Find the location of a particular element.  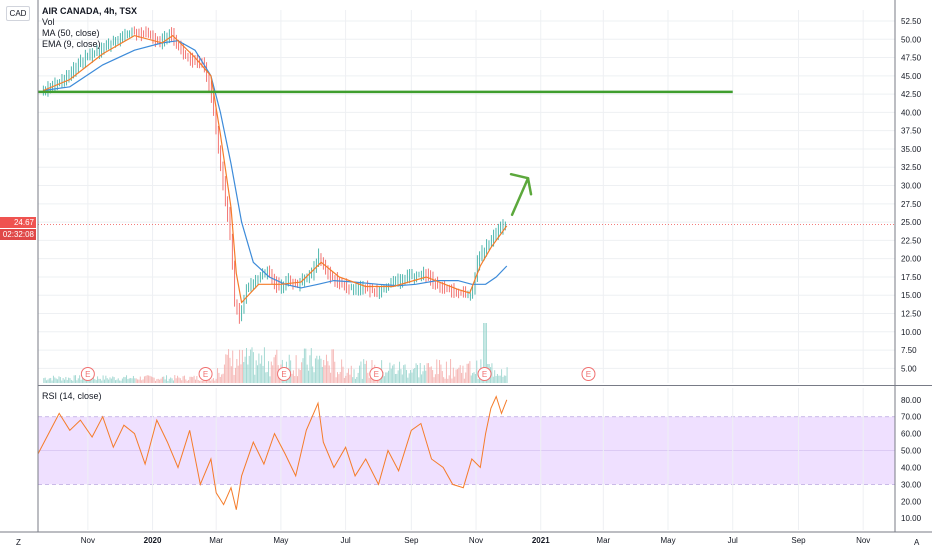

rsi-axis: 10.00 20.00 30.00 40.00 50.00 60.00 70.00 80.00 is located at coordinates (911, 459).